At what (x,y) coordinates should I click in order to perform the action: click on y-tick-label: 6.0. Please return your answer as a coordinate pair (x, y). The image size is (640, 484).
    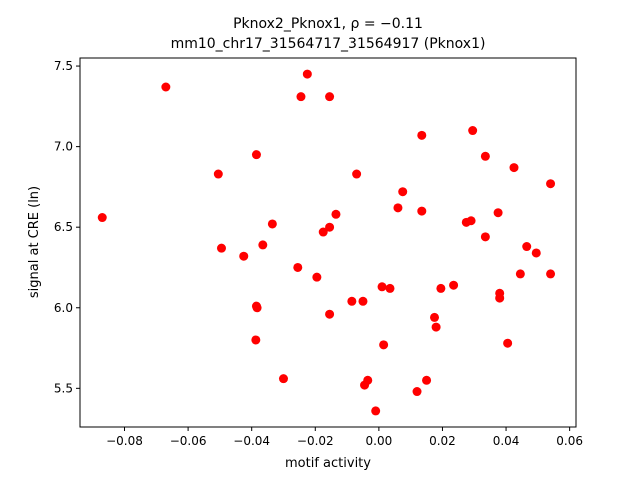
    Looking at the image, I should click on (63, 308).